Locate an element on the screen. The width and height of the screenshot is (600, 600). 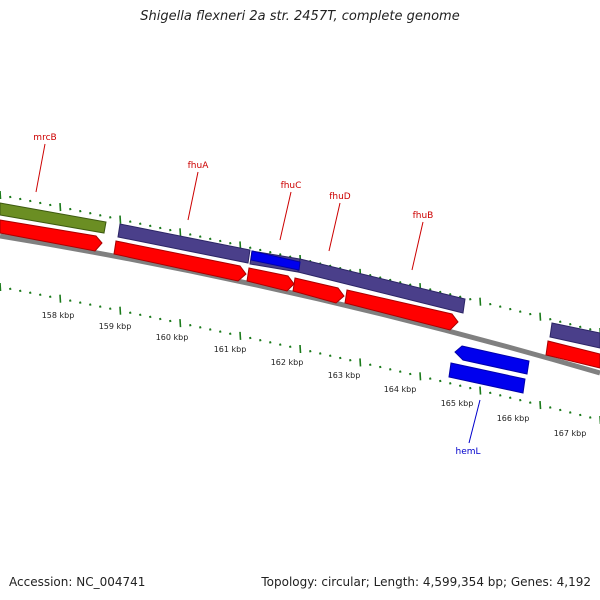
cds-arrow-fhuA is located at coordinates (180, 261).